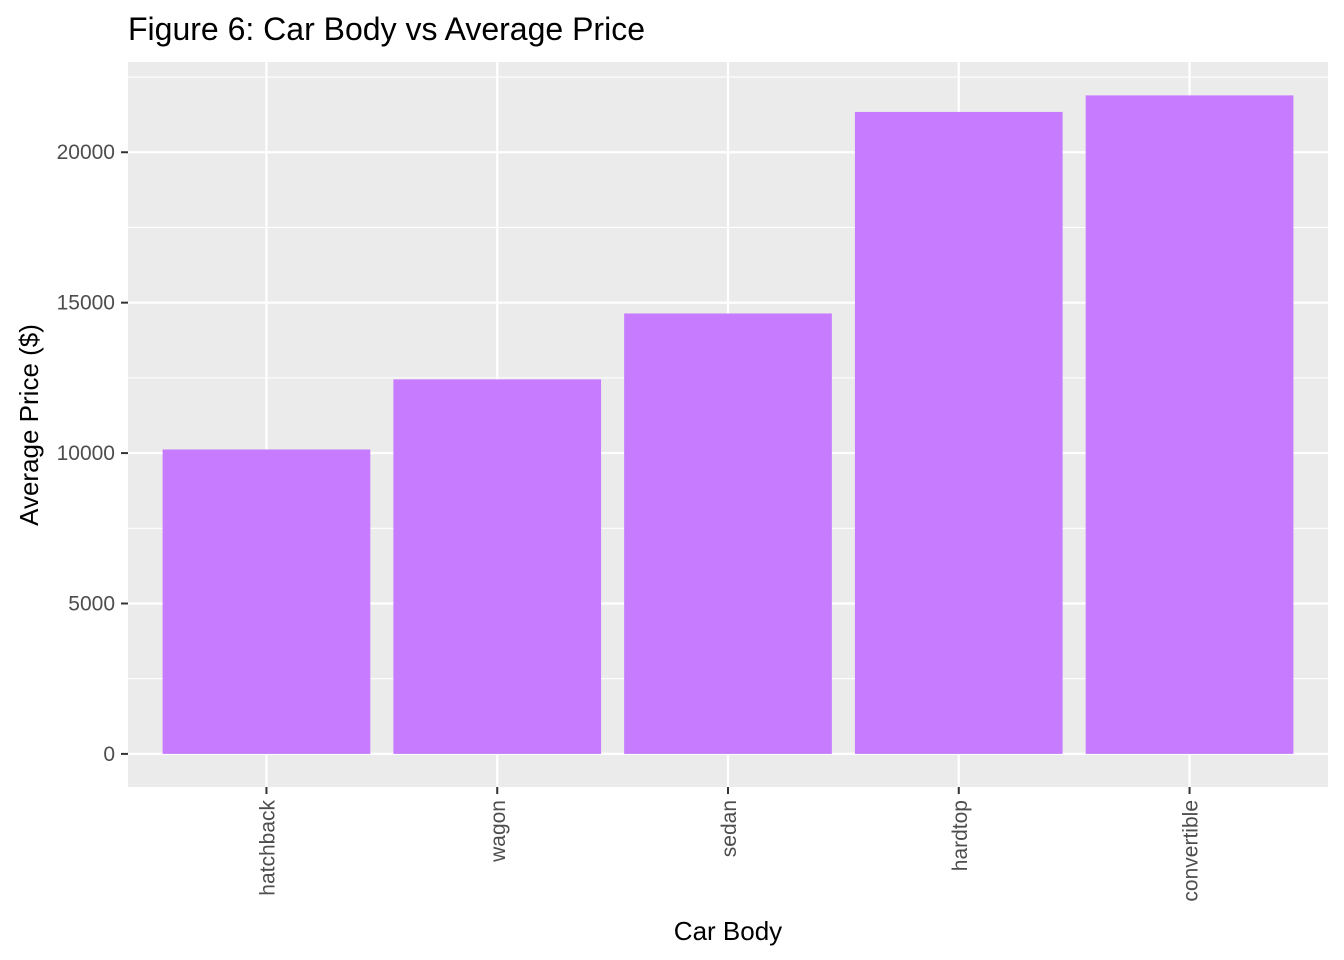 The height and width of the screenshot is (960, 1344). What do you see at coordinates (497, 566) in the screenshot?
I see `bar-wagon` at bounding box center [497, 566].